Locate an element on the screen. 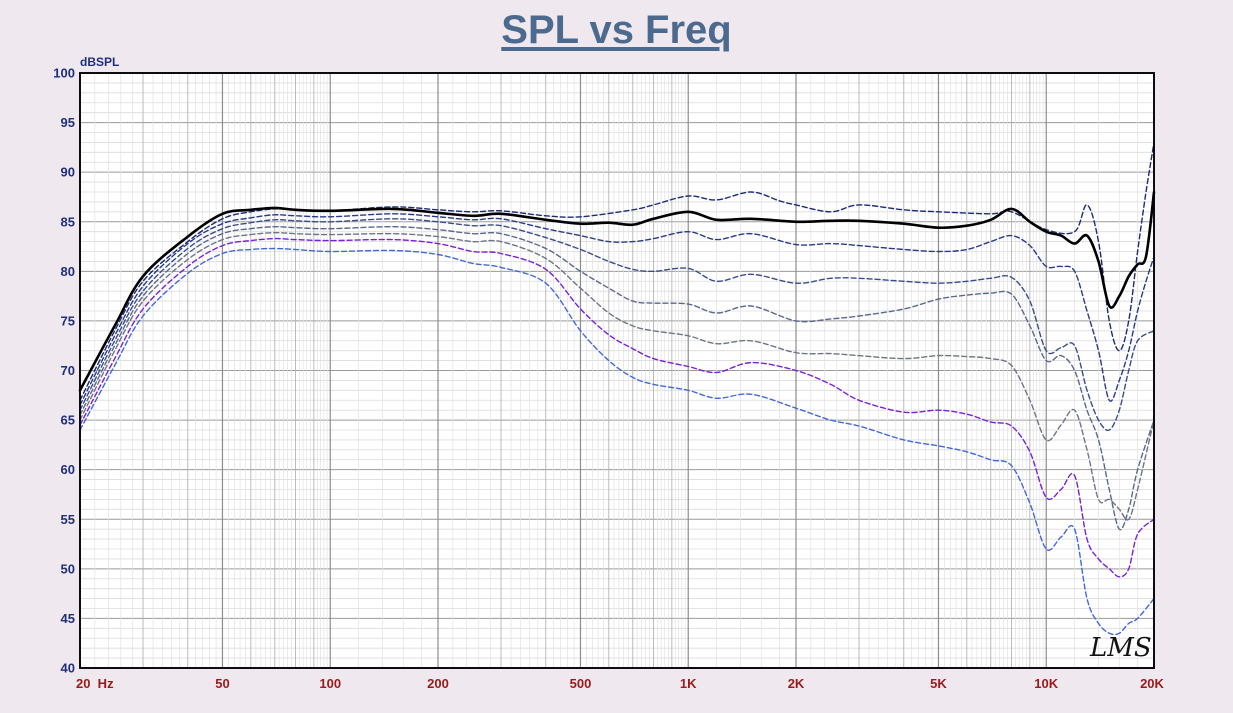 This screenshot has width=1233, height=713. x-tick-label: 500 is located at coordinates (581, 683).